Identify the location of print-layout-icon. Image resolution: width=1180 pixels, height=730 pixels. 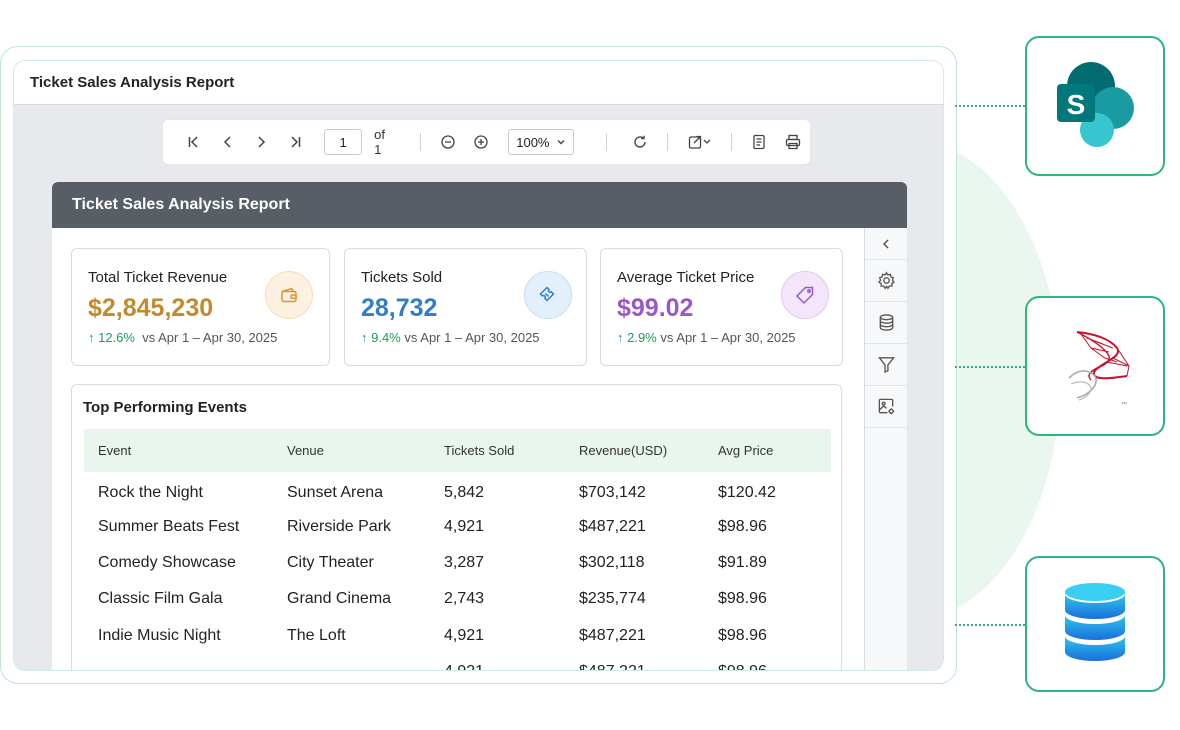
(759, 142).